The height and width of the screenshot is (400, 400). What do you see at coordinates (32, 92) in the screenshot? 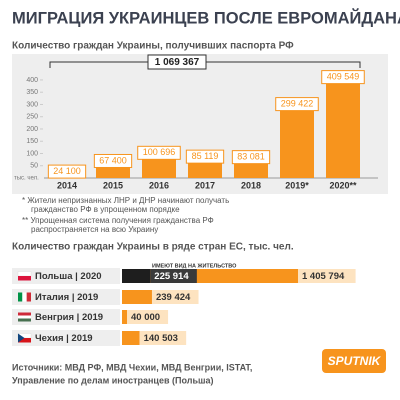
I see `y-tick-label: 350` at bounding box center [32, 92].